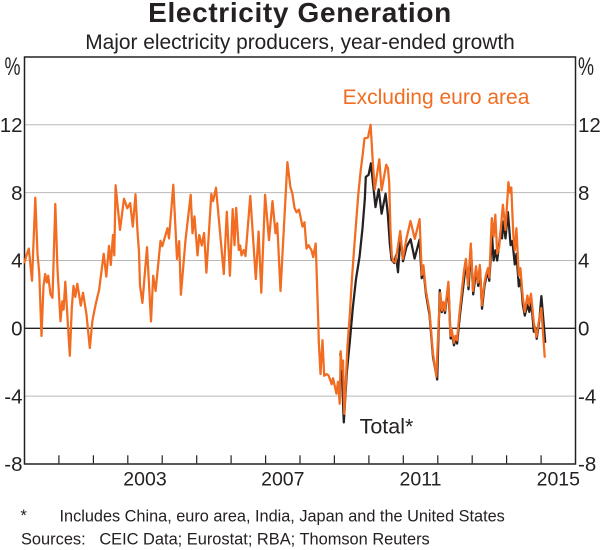  What do you see at coordinates (421, 480) in the screenshot?
I see `svg-text: 2011` at bounding box center [421, 480].